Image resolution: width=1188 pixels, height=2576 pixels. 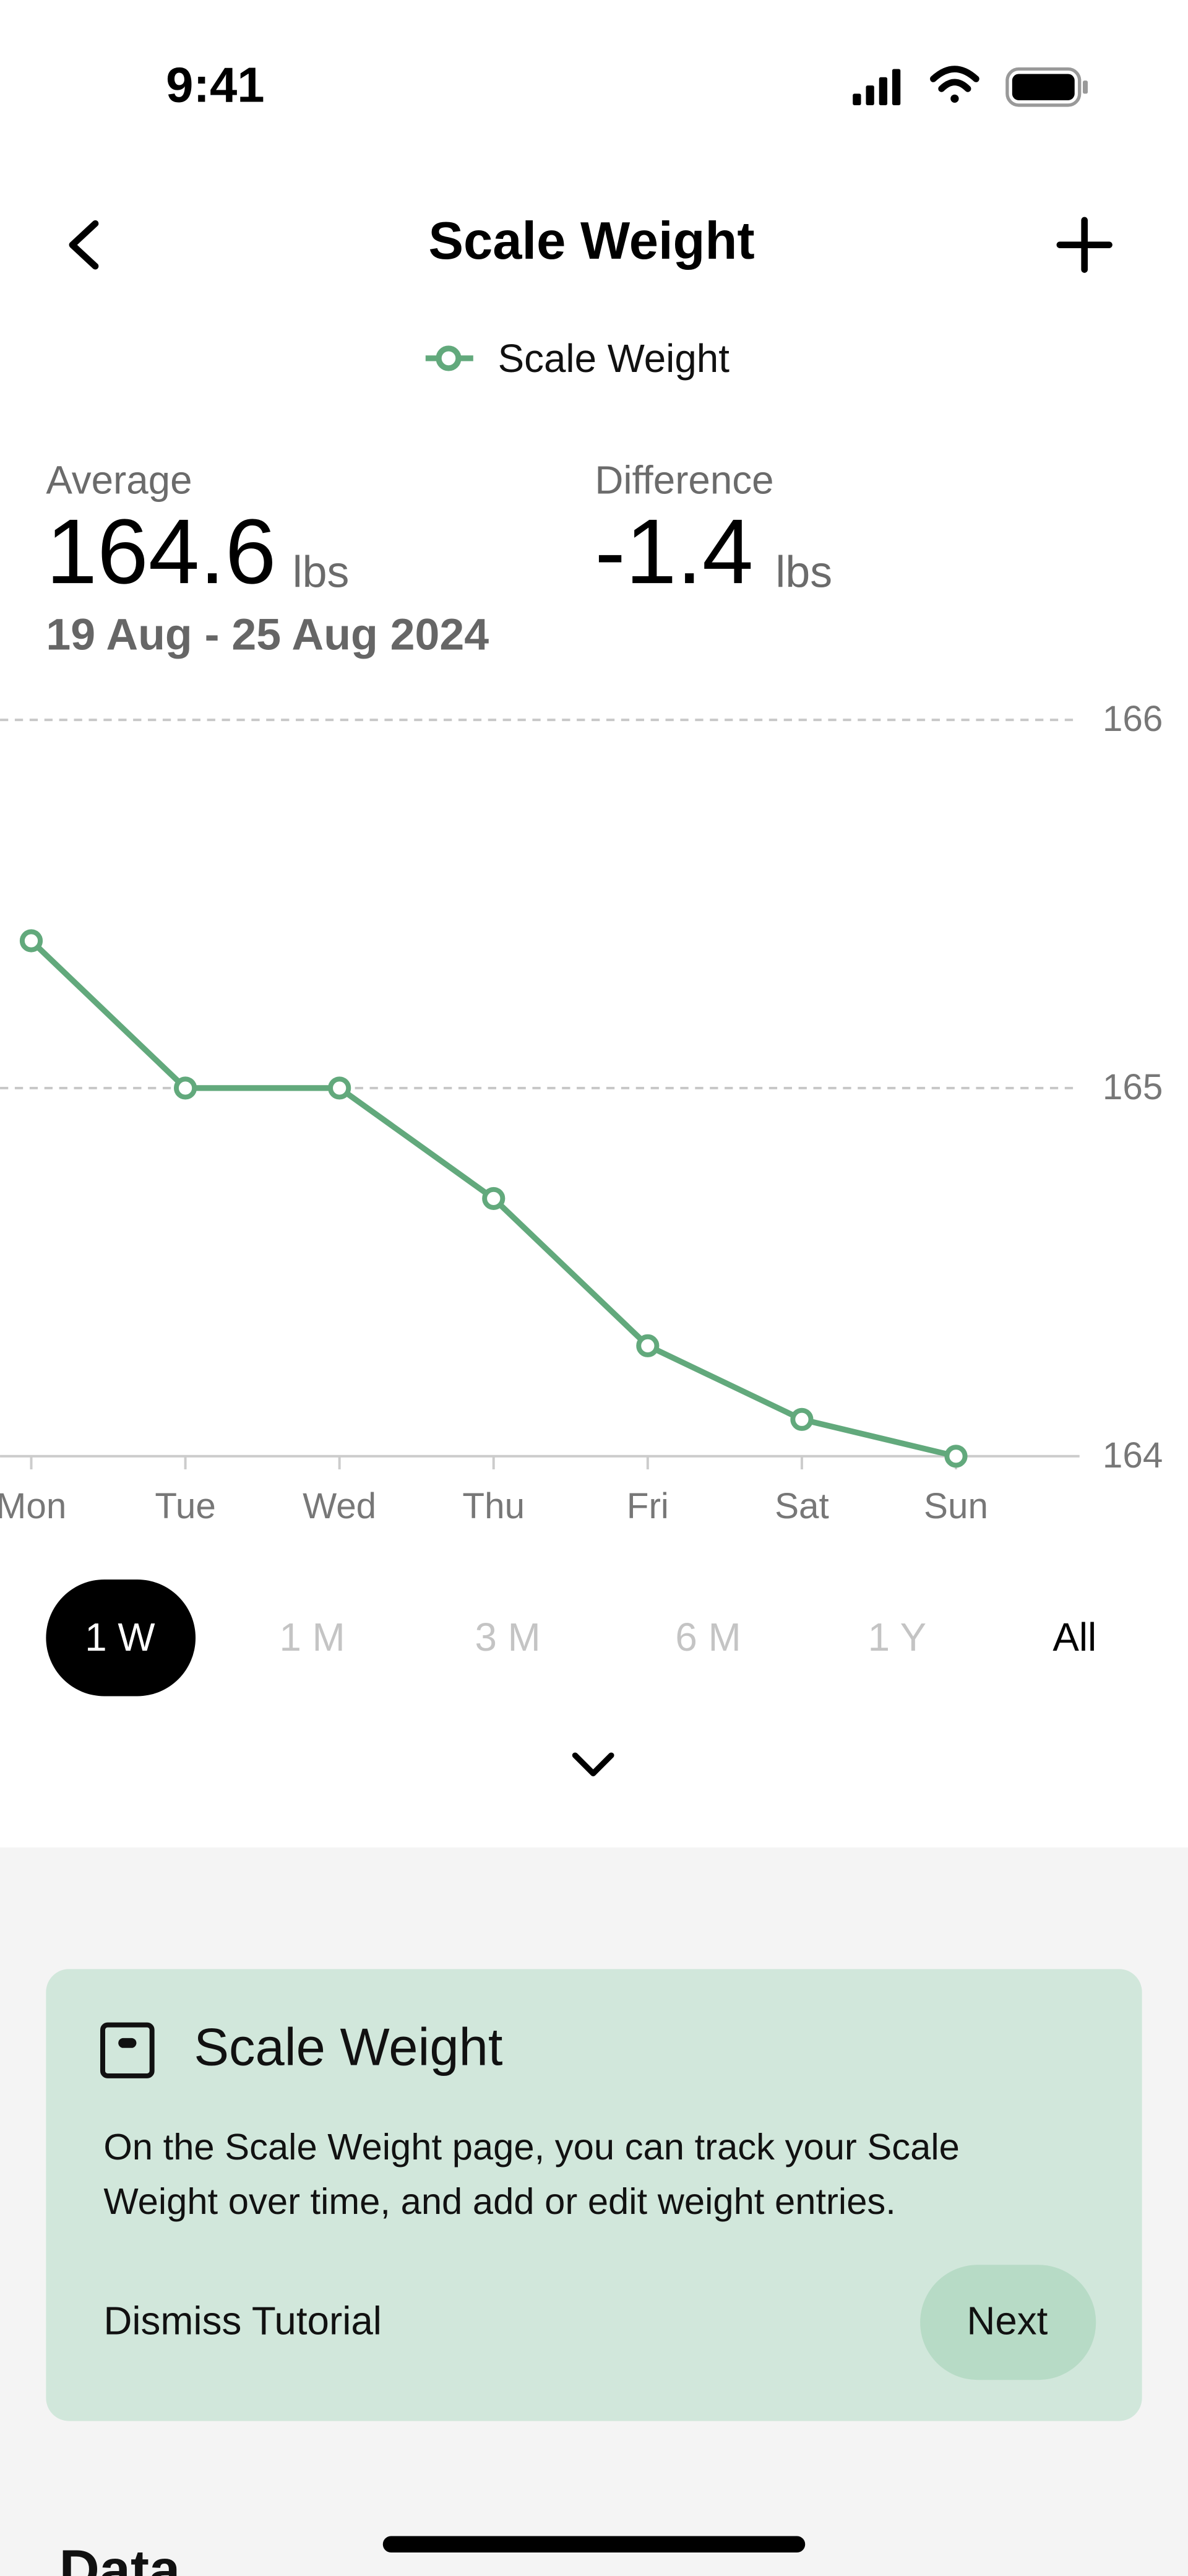 I want to click on home-indicator, so click(x=594, y=2544).